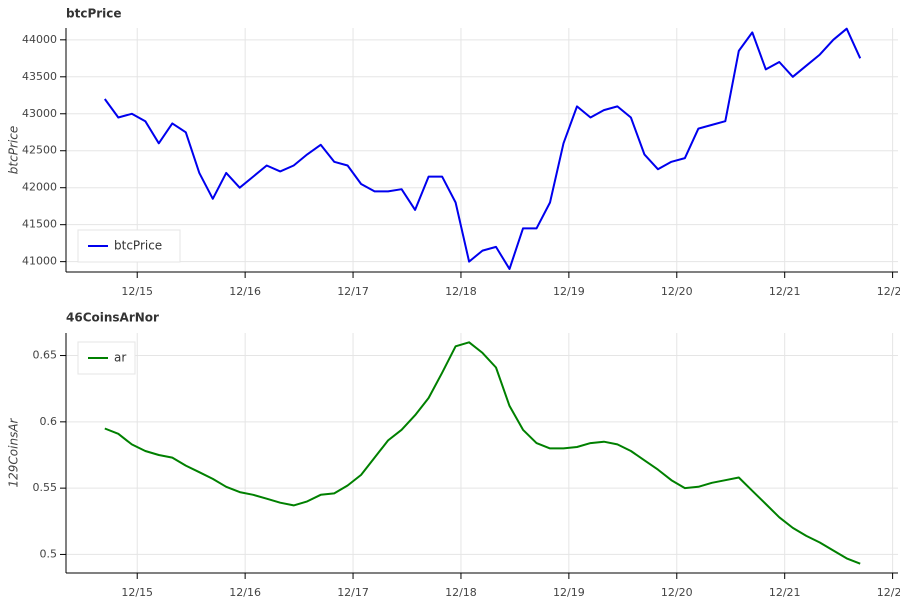 The width and height of the screenshot is (900, 600). I want to click on y-tick-label: 43500, so click(39, 76).